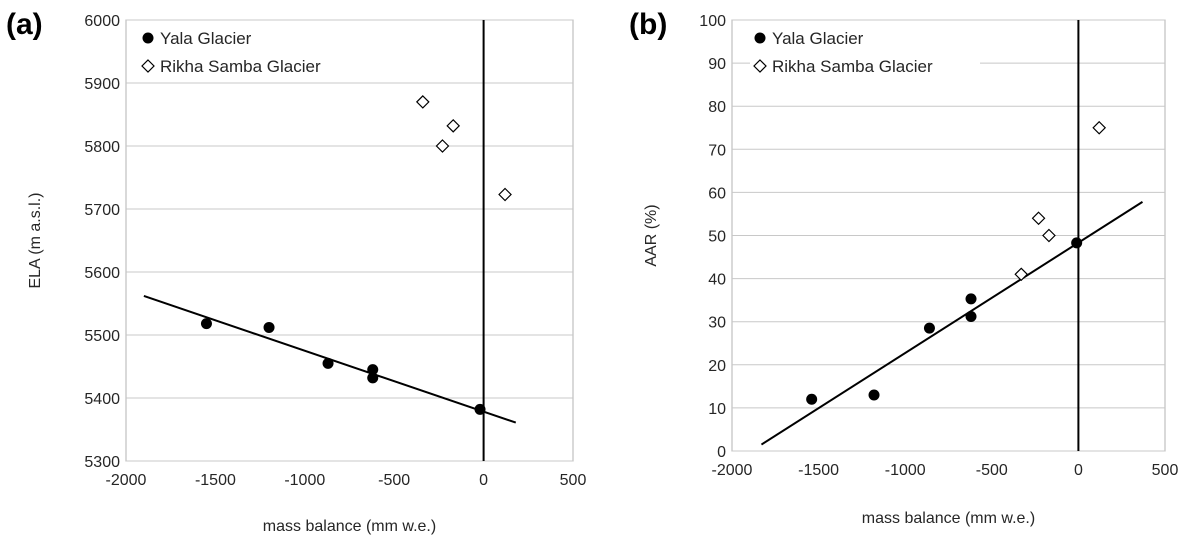 Image resolution: width=1196 pixels, height=541 pixels. What do you see at coordinates (717, 150) in the screenshot?
I see `y-tick-label: 70` at bounding box center [717, 150].